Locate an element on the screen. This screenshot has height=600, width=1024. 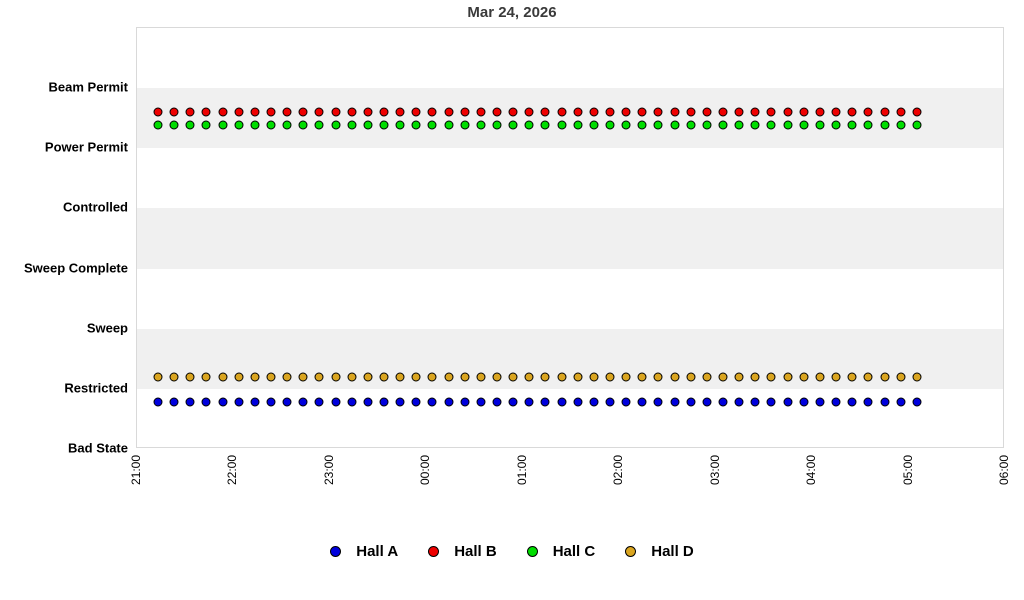
x-axis-label: 22:00 is located at coordinates (232, 470).